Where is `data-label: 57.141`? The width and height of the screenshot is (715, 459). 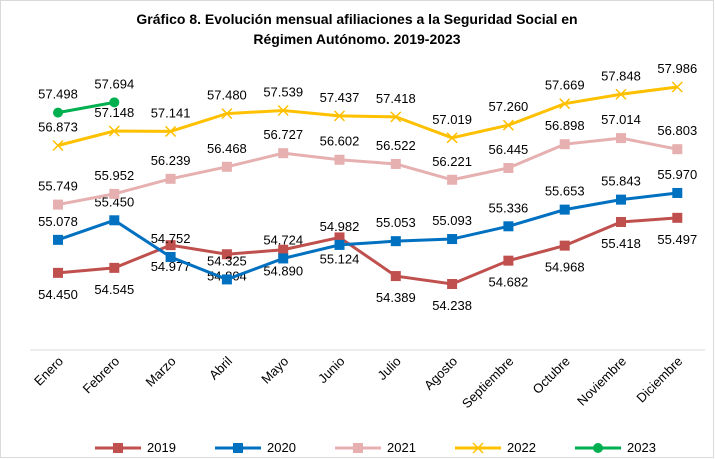 data-label: 57.141 is located at coordinates (171, 112).